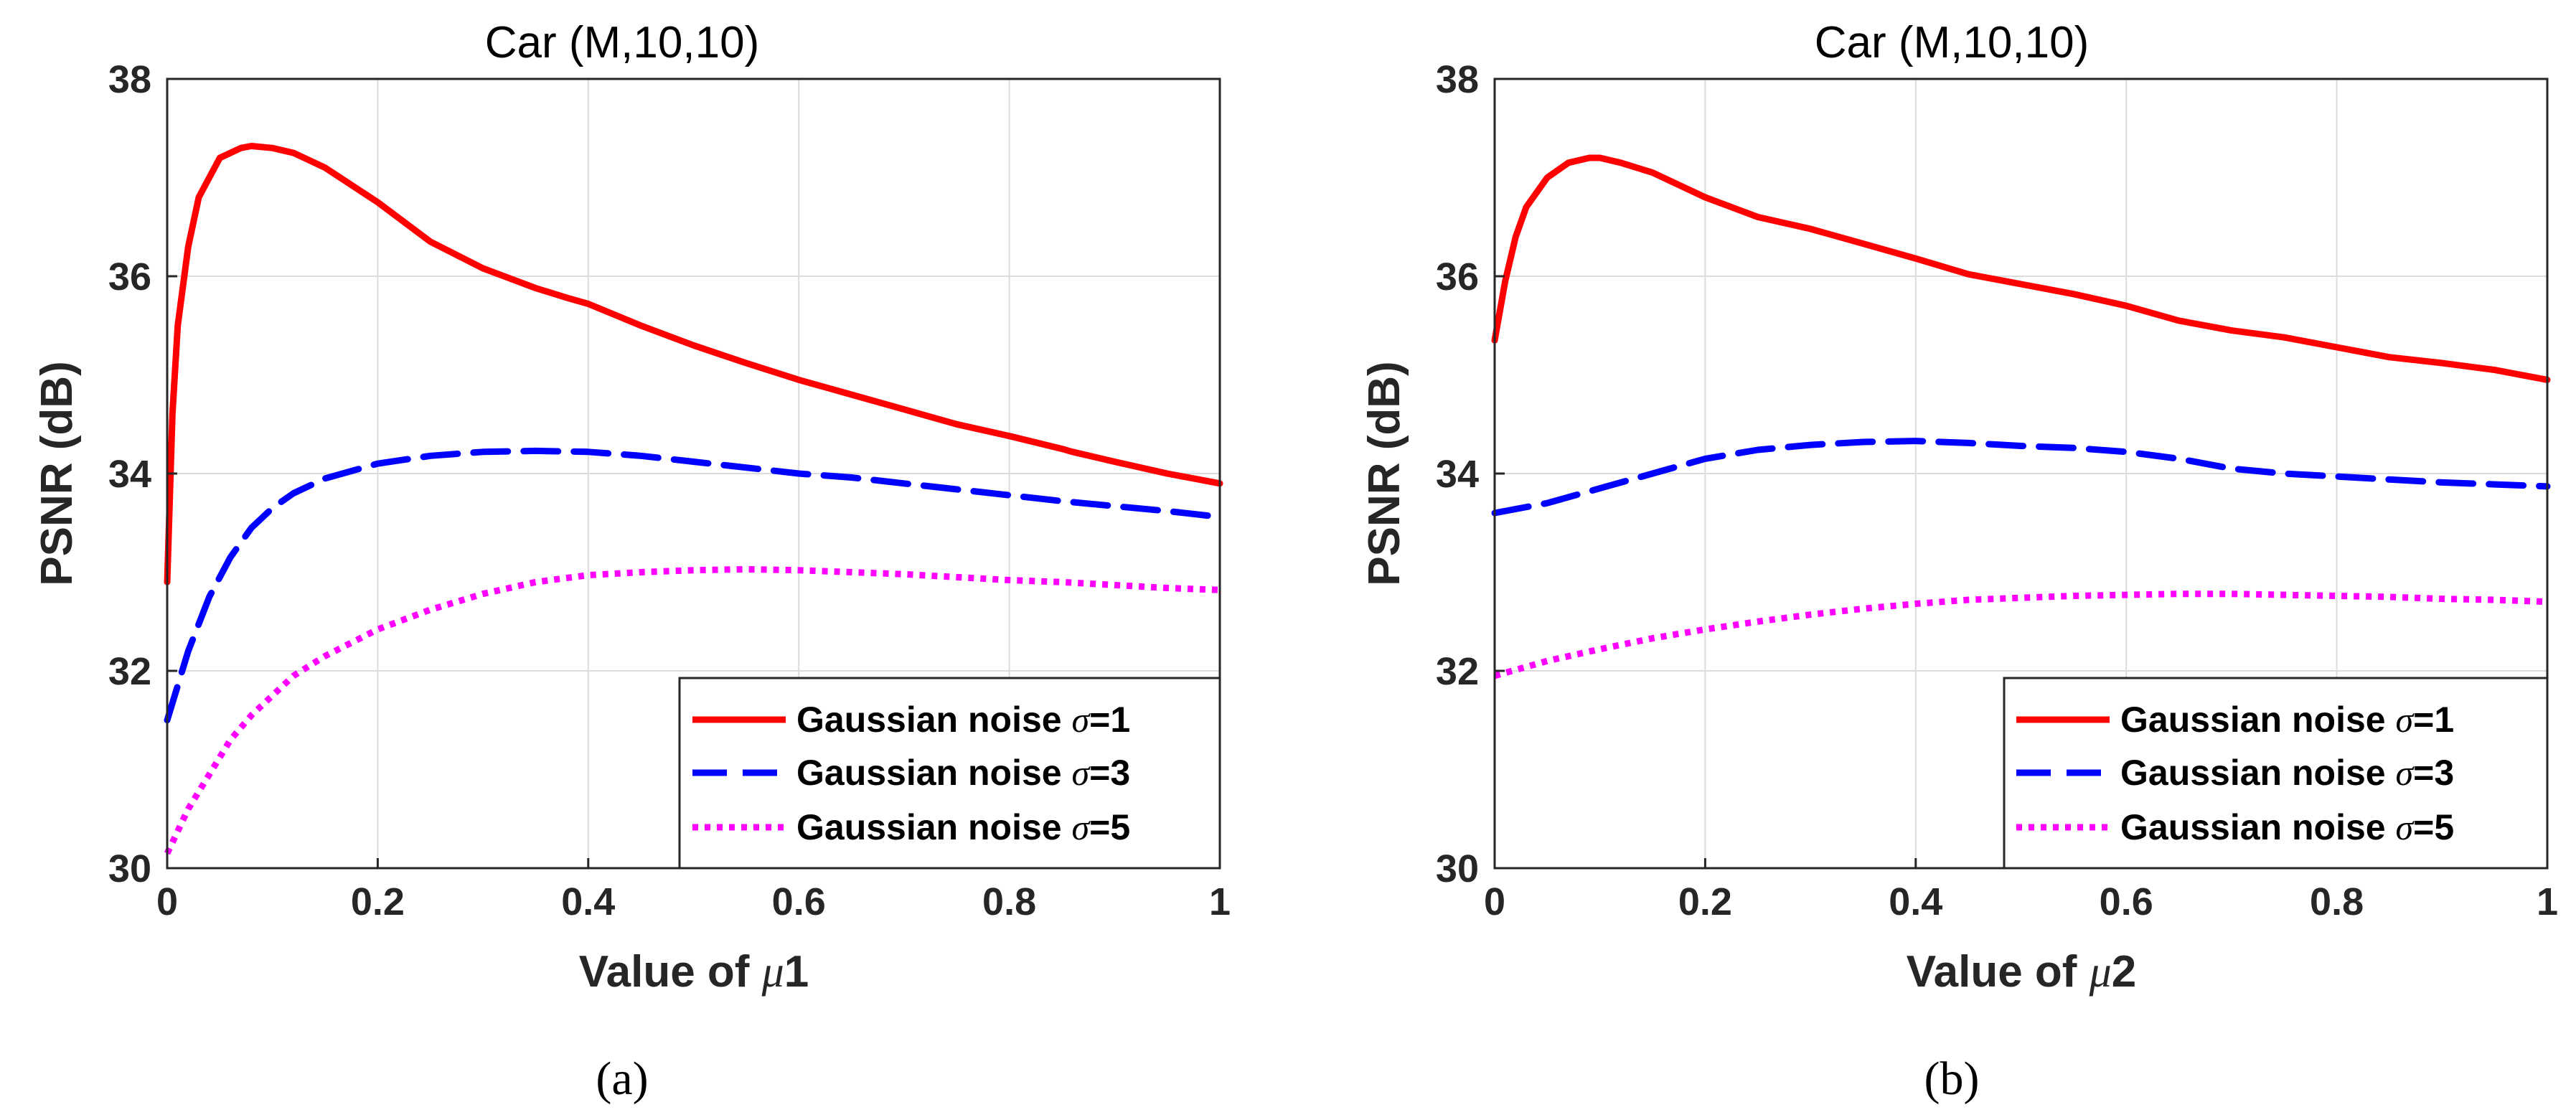 This screenshot has height=1120, width=2576. What do you see at coordinates (2020, 634) in the screenshot?
I see `chart-b-series-line-sigma5` at bounding box center [2020, 634].